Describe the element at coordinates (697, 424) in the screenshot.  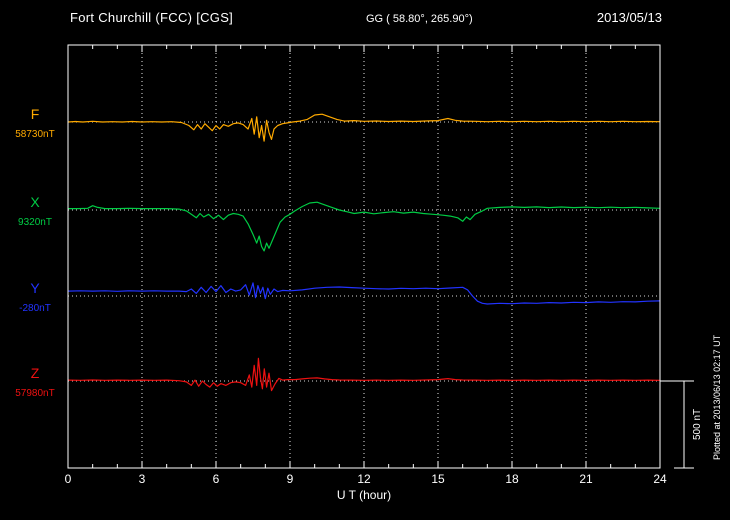
I see `scalebar-label: 500 nT` at that location.